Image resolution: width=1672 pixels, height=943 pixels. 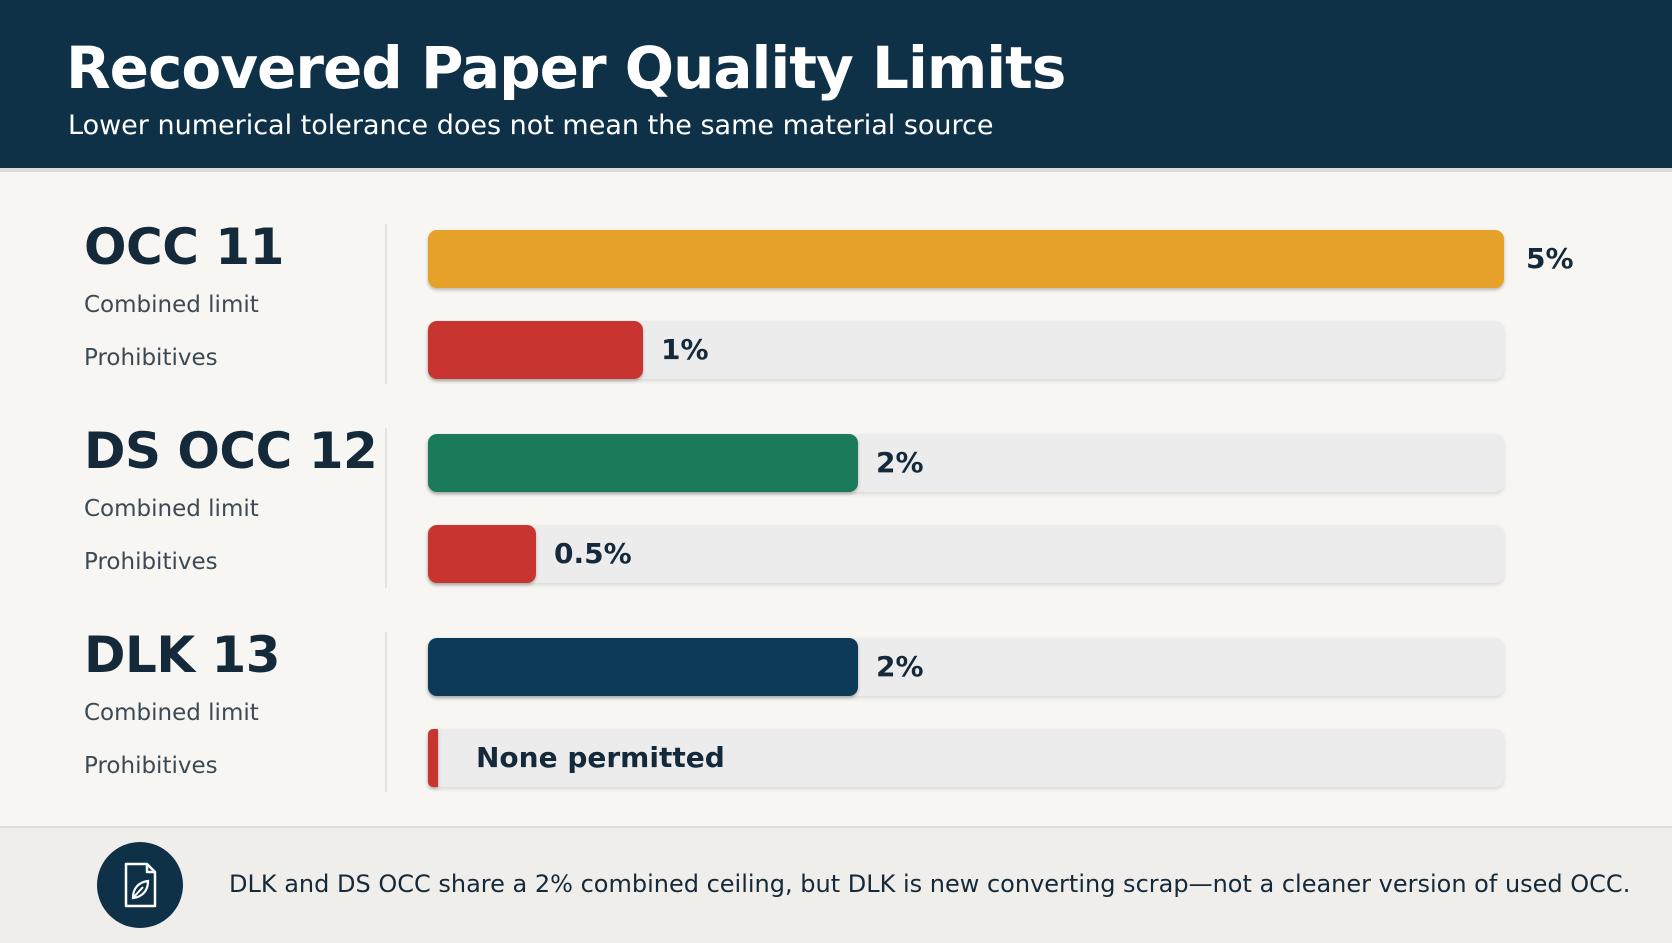 I want to click on data-label: None permitted, so click(x=600, y=757).